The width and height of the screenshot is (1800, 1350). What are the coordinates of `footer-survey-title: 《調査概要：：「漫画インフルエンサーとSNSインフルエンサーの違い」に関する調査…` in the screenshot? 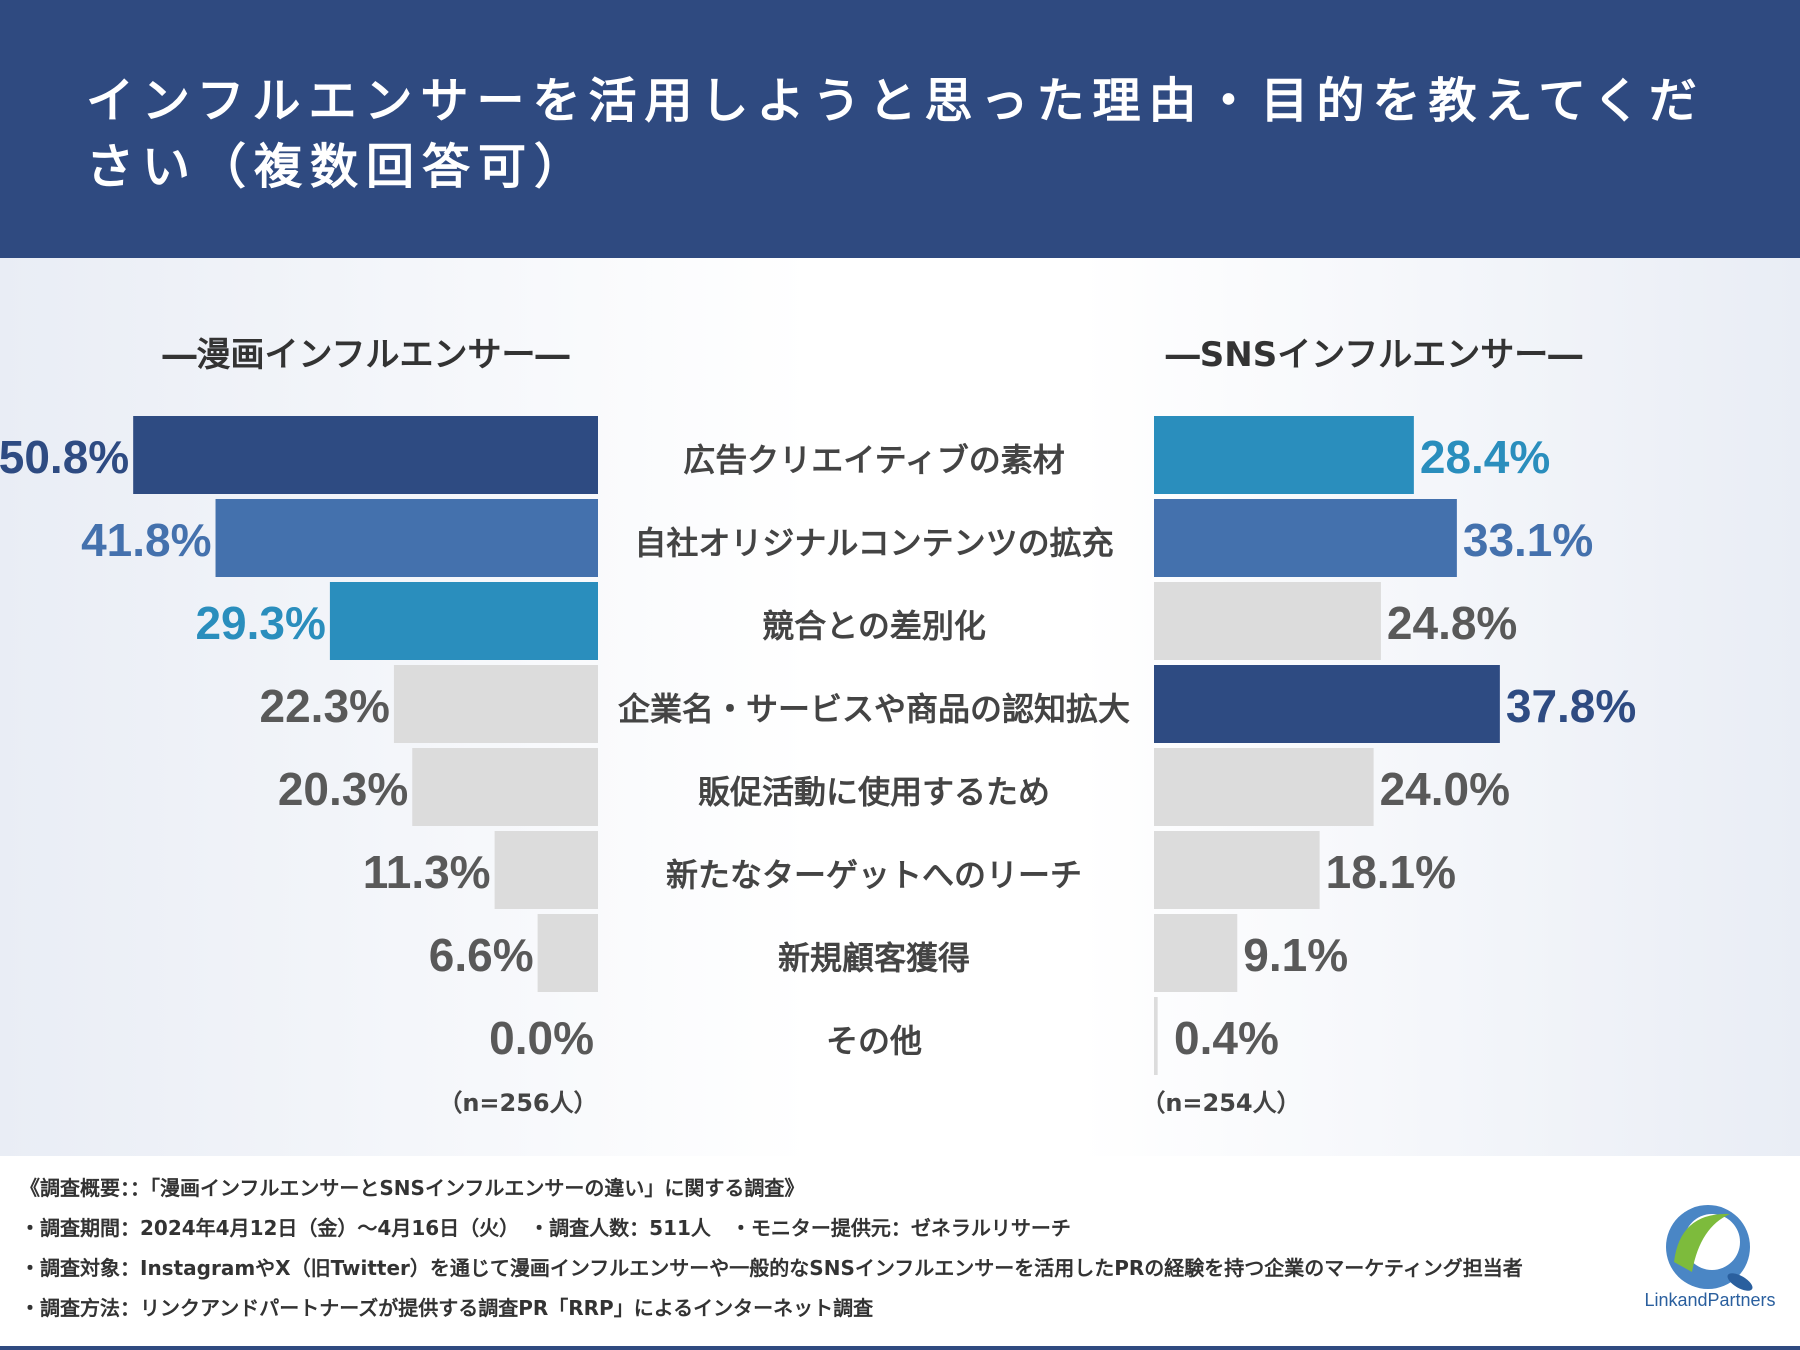 It's located at (412, 1188).